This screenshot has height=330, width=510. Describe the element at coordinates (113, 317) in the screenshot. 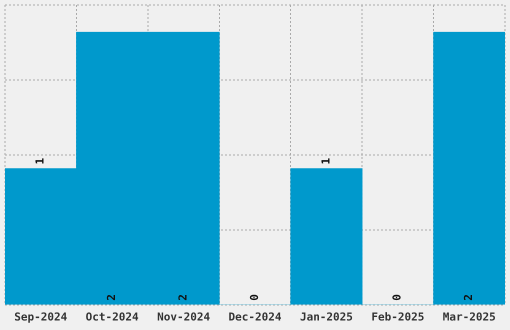

I see `x-tick-label: Oct-2024` at that location.